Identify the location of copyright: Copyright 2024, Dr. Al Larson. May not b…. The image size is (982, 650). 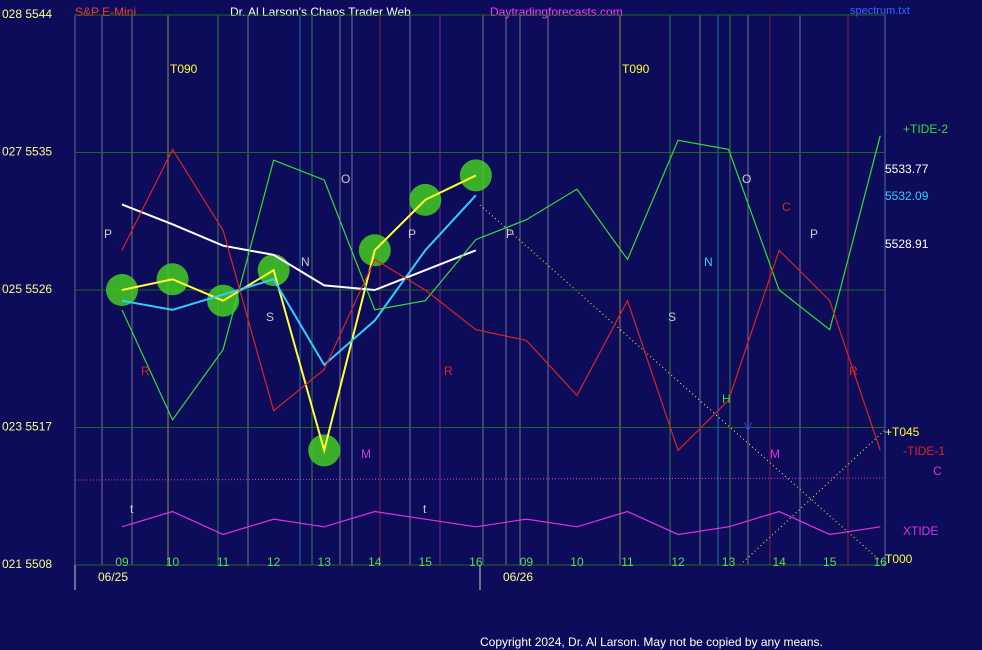
(651, 642).